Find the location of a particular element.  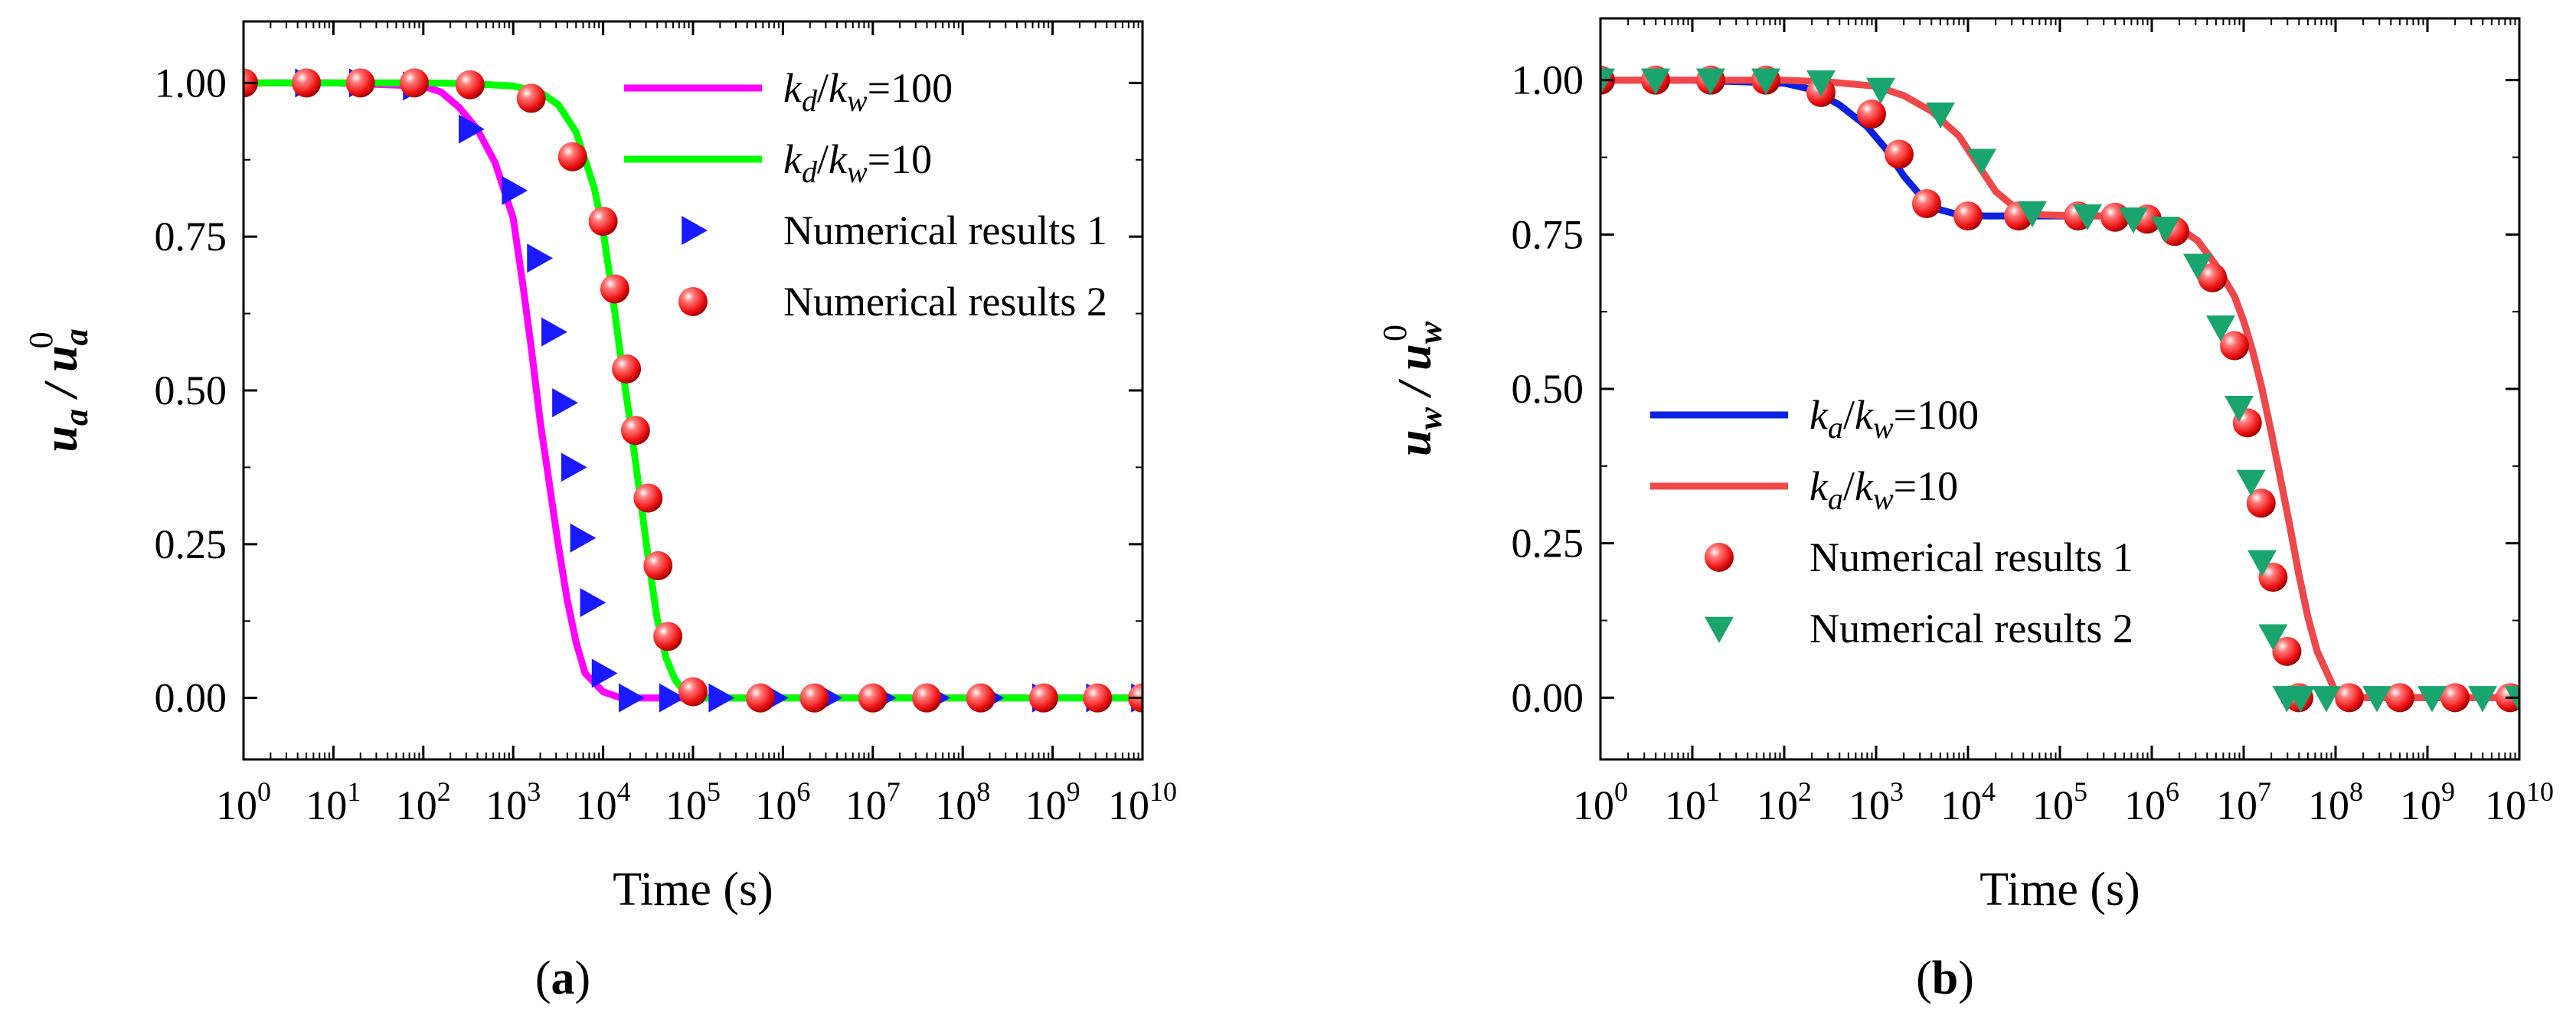

panel-label: (a) is located at coordinates (562, 978).